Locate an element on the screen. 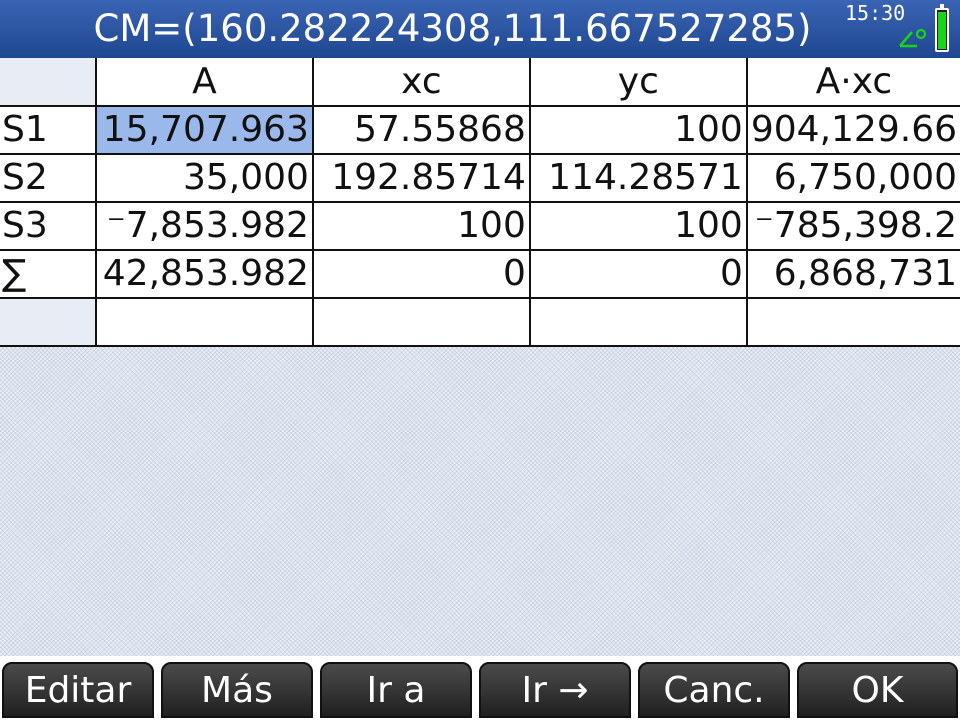  cell-empty-xc is located at coordinates (421, 322).